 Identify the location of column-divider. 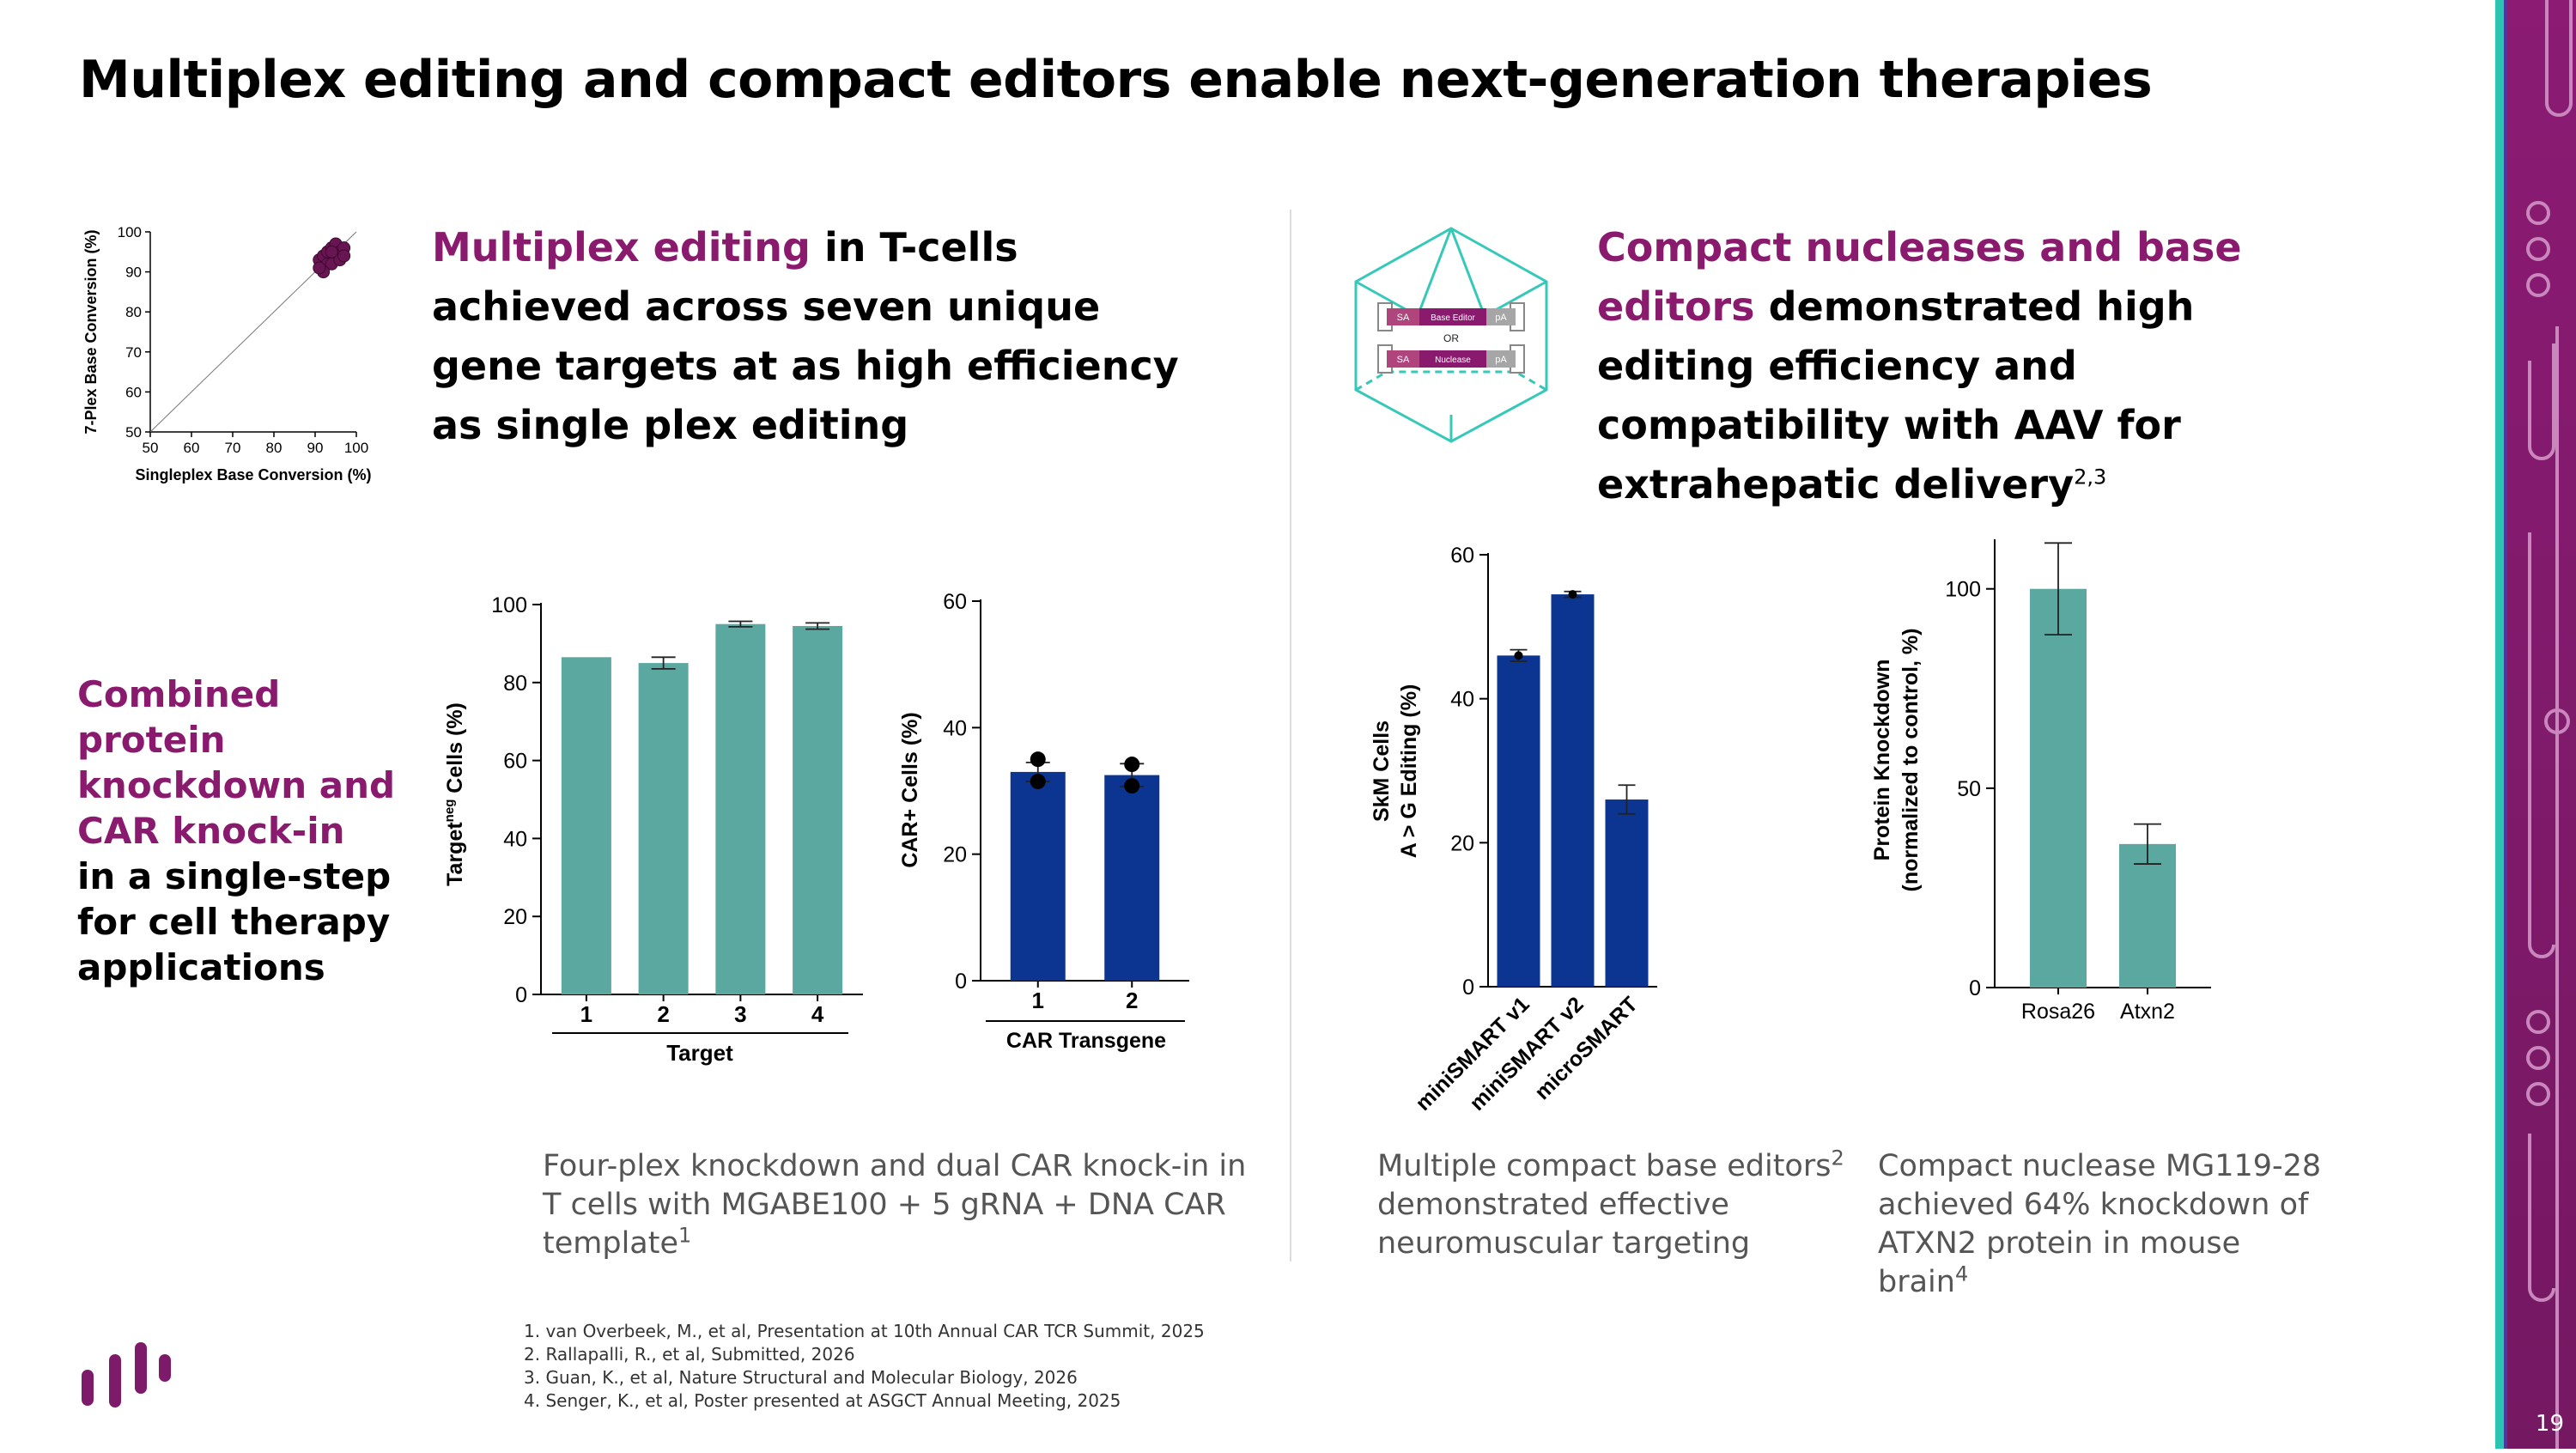
(1290, 736).